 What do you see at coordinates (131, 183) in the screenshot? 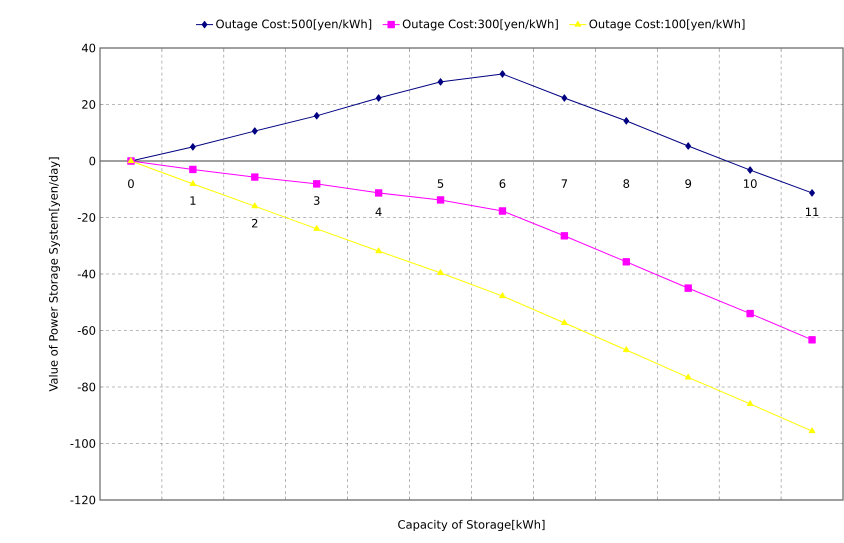
I see `x-tick-label: 0` at bounding box center [131, 183].